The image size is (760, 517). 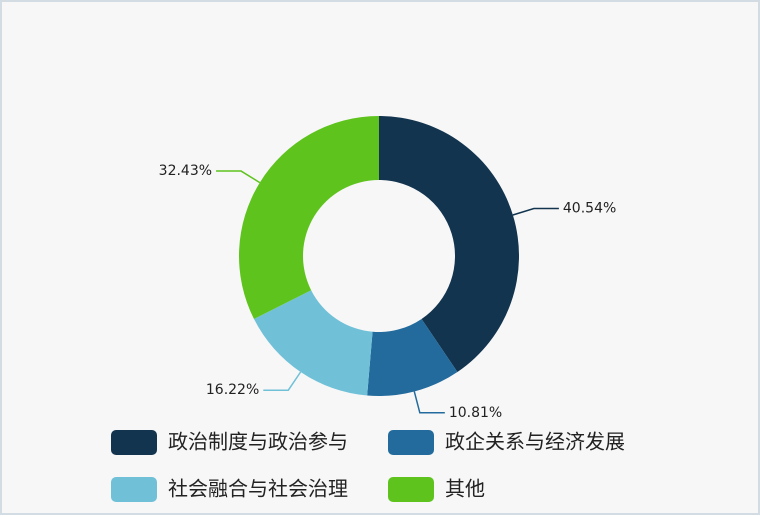 What do you see at coordinates (185, 171) in the screenshot?
I see `data-label: 32.43%` at bounding box center [185, 171].